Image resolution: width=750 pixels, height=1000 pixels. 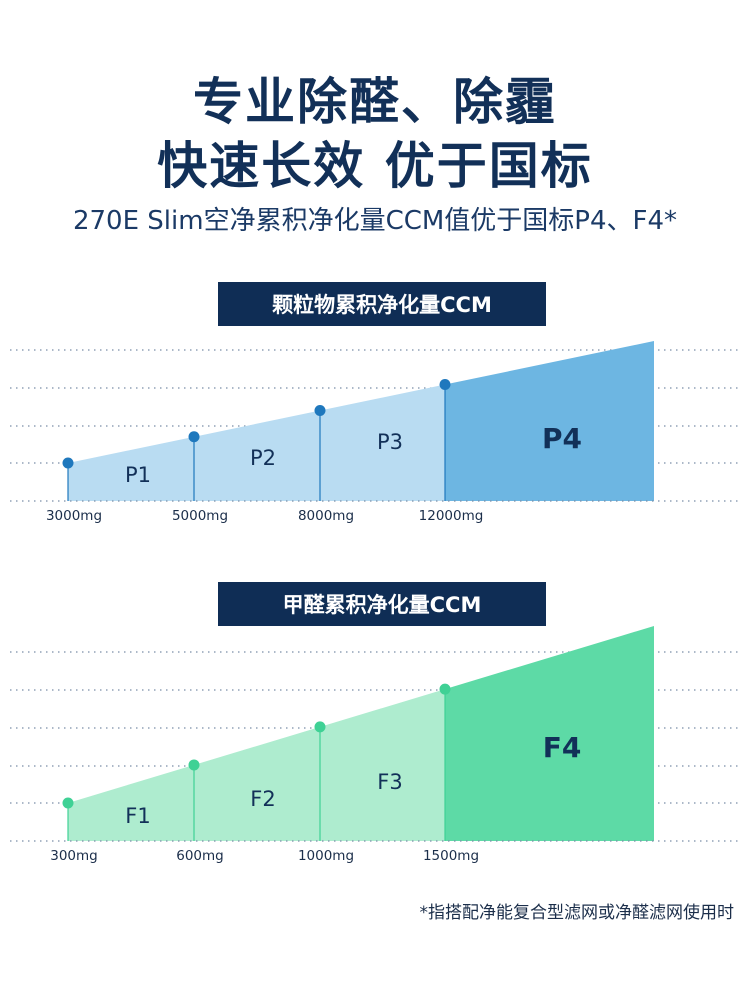 What do you see at coordinates (451, 856) in the screenshot?
I see `formaldehyde-x-label-4: 1500mg` at bounding box center [451, 856].